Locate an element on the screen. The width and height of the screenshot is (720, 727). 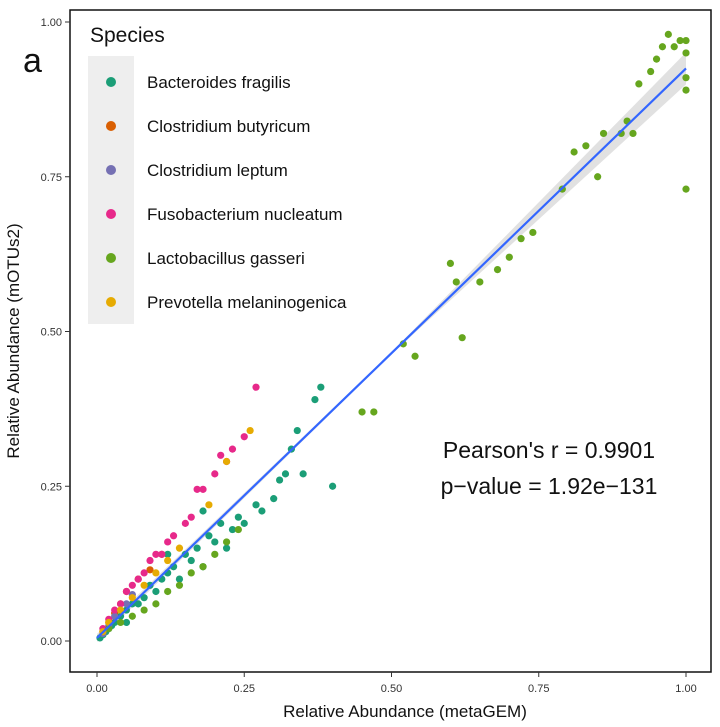
x-tick-label: 1.00 is located at coordinates (685, 689).